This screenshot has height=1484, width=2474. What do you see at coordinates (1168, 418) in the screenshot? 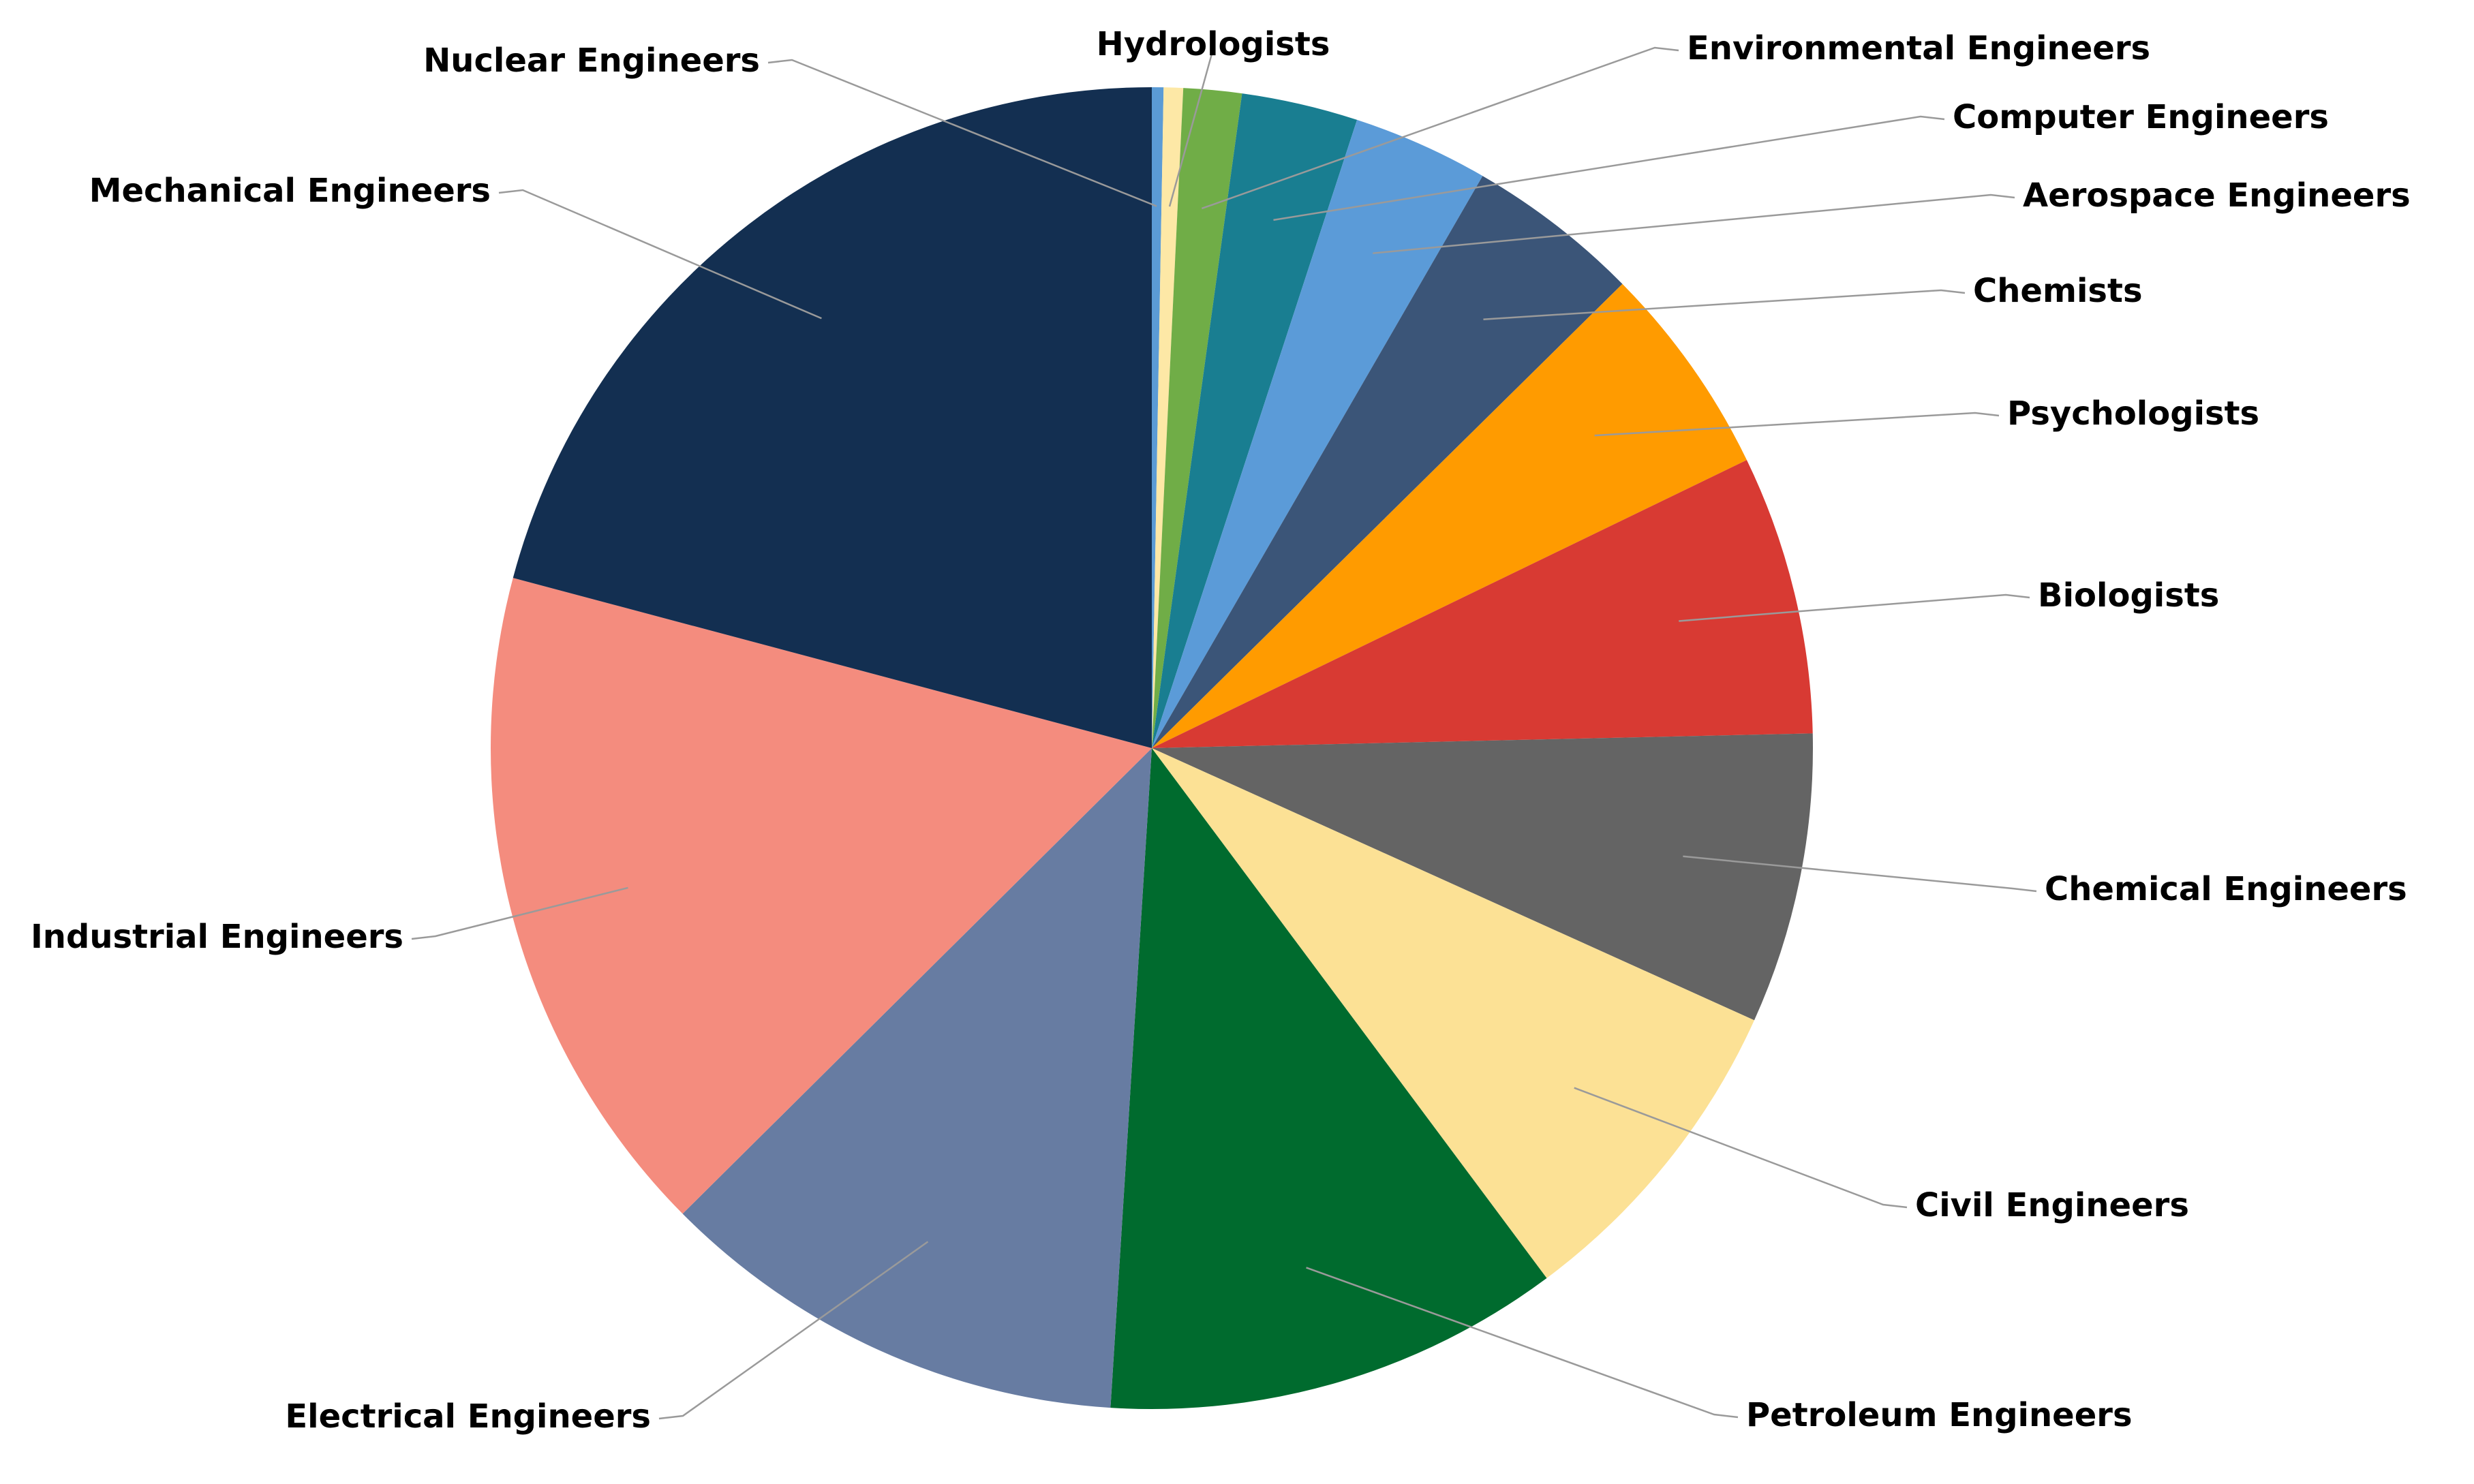
I see `pie-slice-hydrologists` at bounding box center [1168, 418].